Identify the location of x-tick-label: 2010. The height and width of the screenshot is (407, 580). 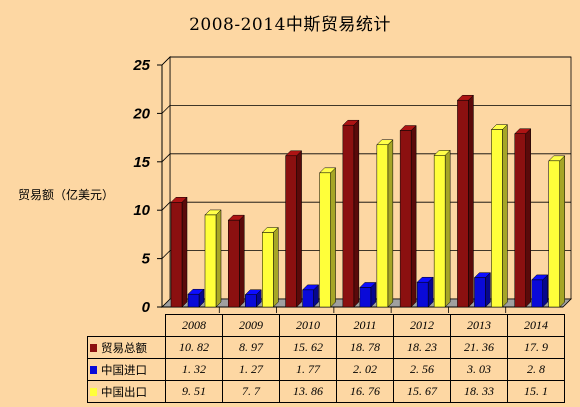
(308, 325).